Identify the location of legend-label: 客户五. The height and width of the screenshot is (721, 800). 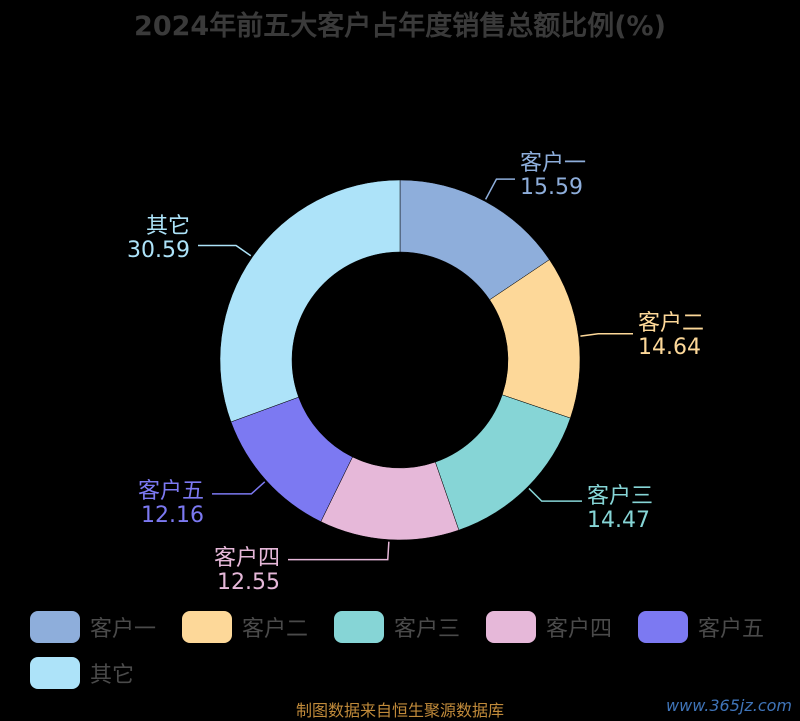
(731, 629).